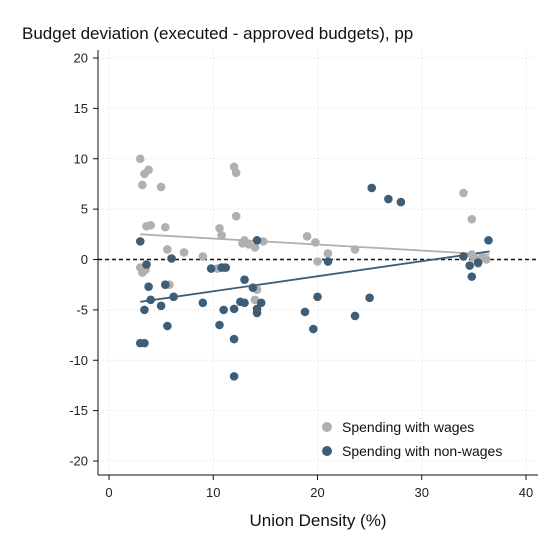 Image resolution: width=560 pixels, height=560 pixels. What do you see at coordinates (108, 492) in the screenshot?
I see `x-tick-label: 0` at bounding box center [108, 492].